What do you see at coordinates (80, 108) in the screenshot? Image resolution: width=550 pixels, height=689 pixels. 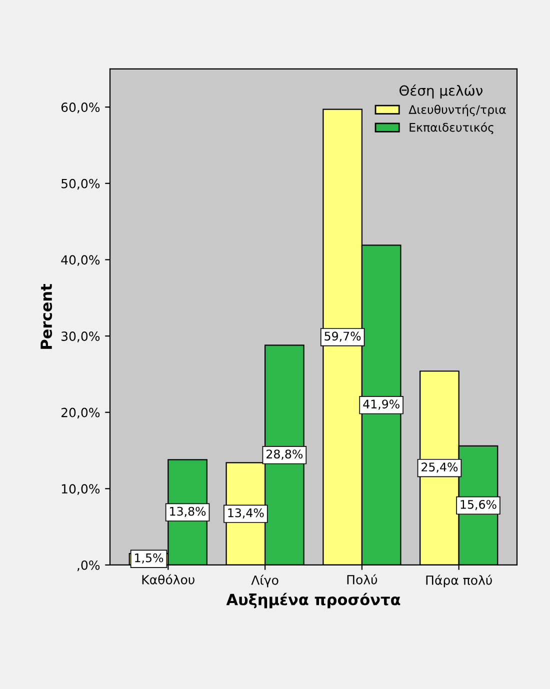 I see `y-tick-label: 60,0%` at bounding box center [80, 108].